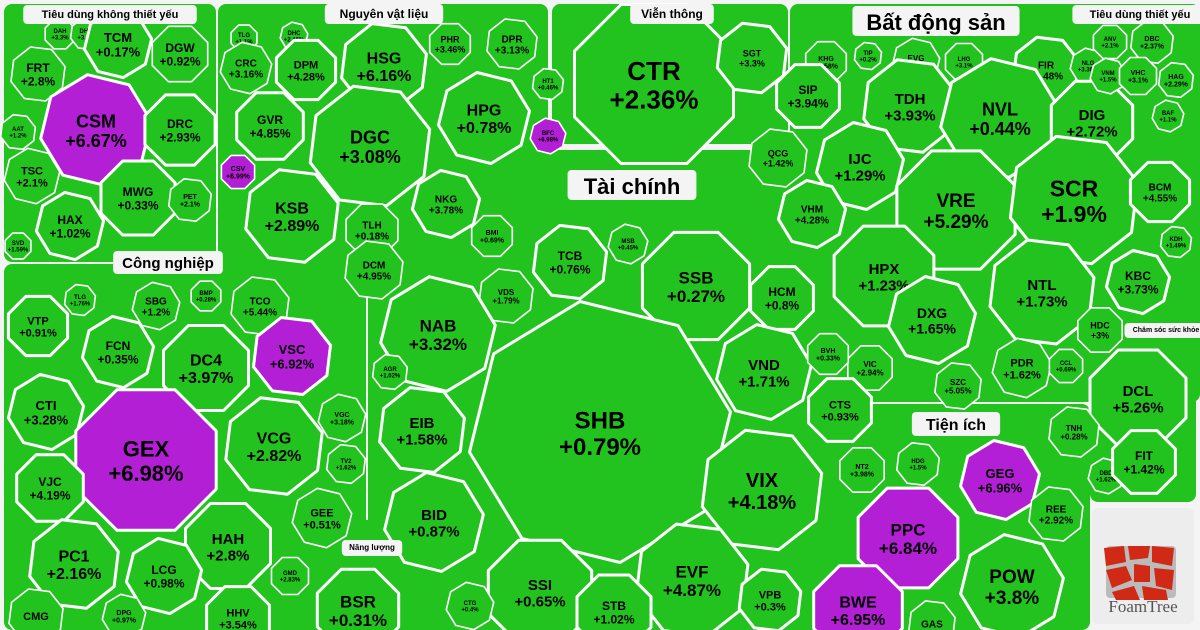  What do you see at coordinates (828, 354) in the screenshot?
I see `tile-bvh: BVH+0.33%` at bounding box center [828, 354].